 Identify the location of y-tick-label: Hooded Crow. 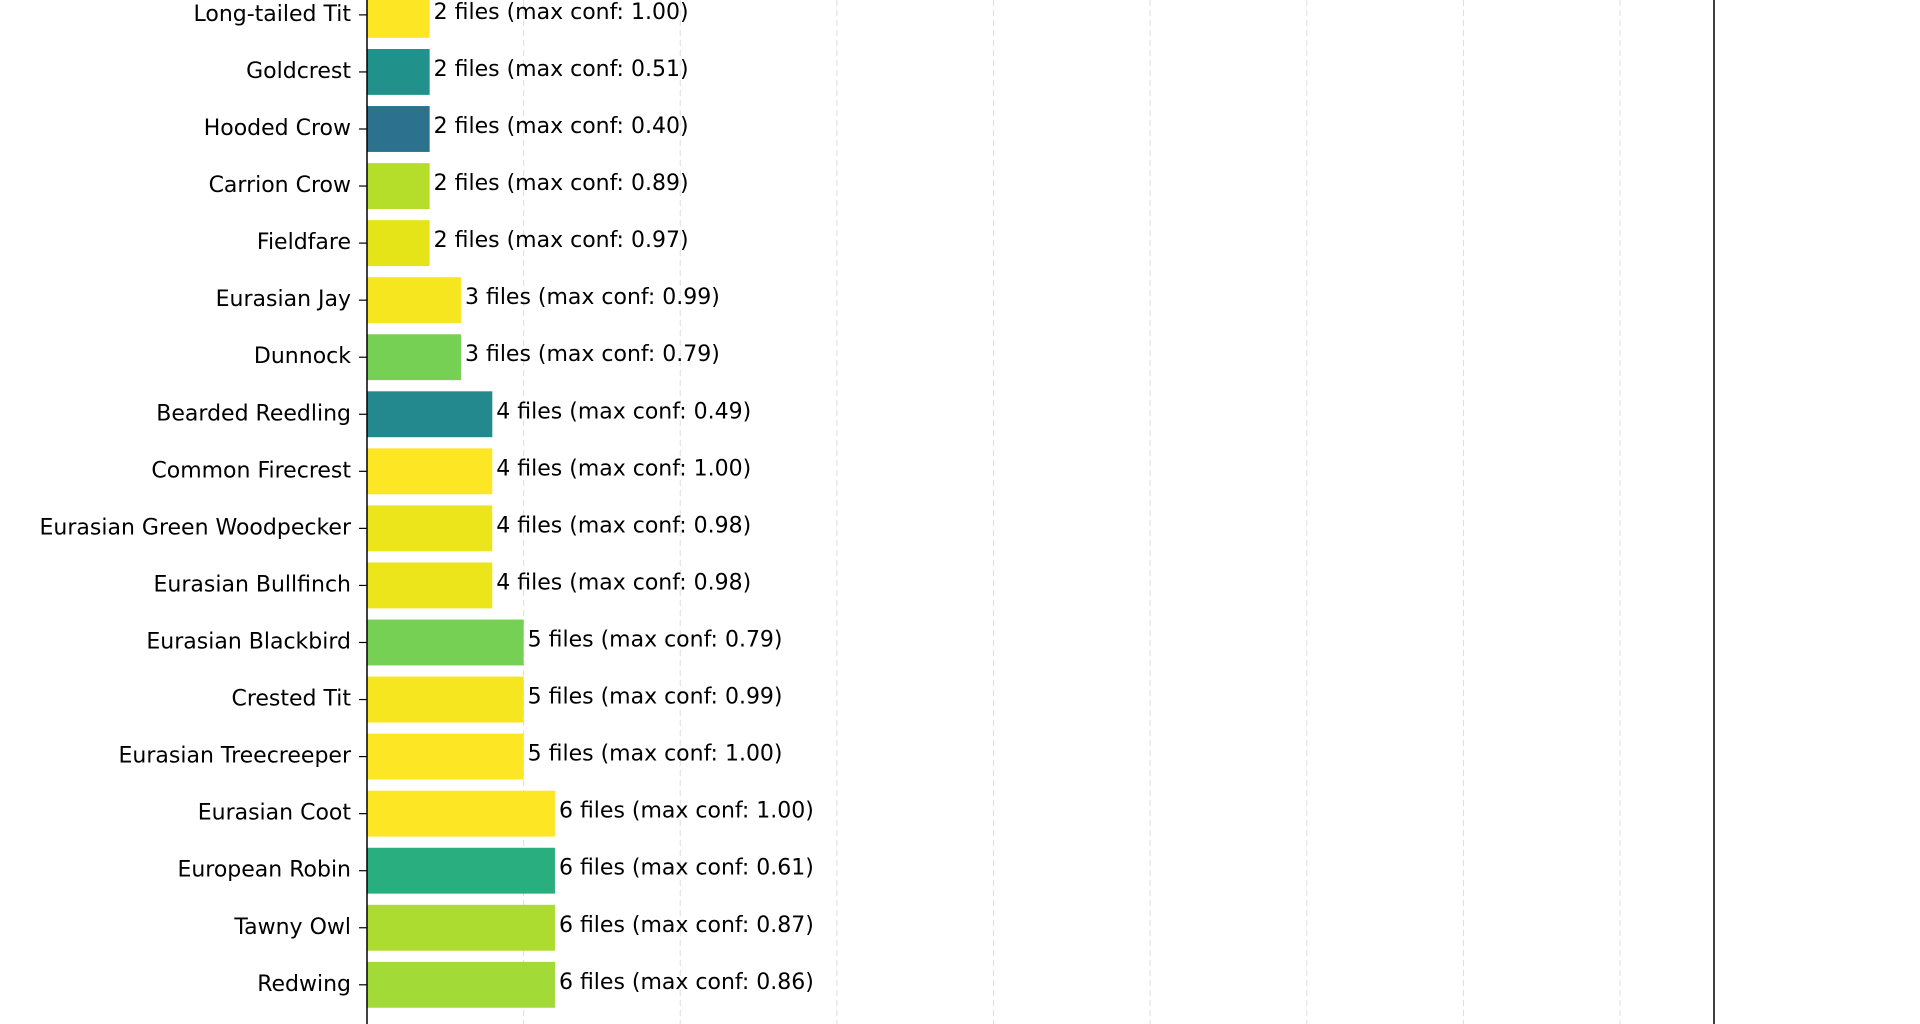
(277, 128).